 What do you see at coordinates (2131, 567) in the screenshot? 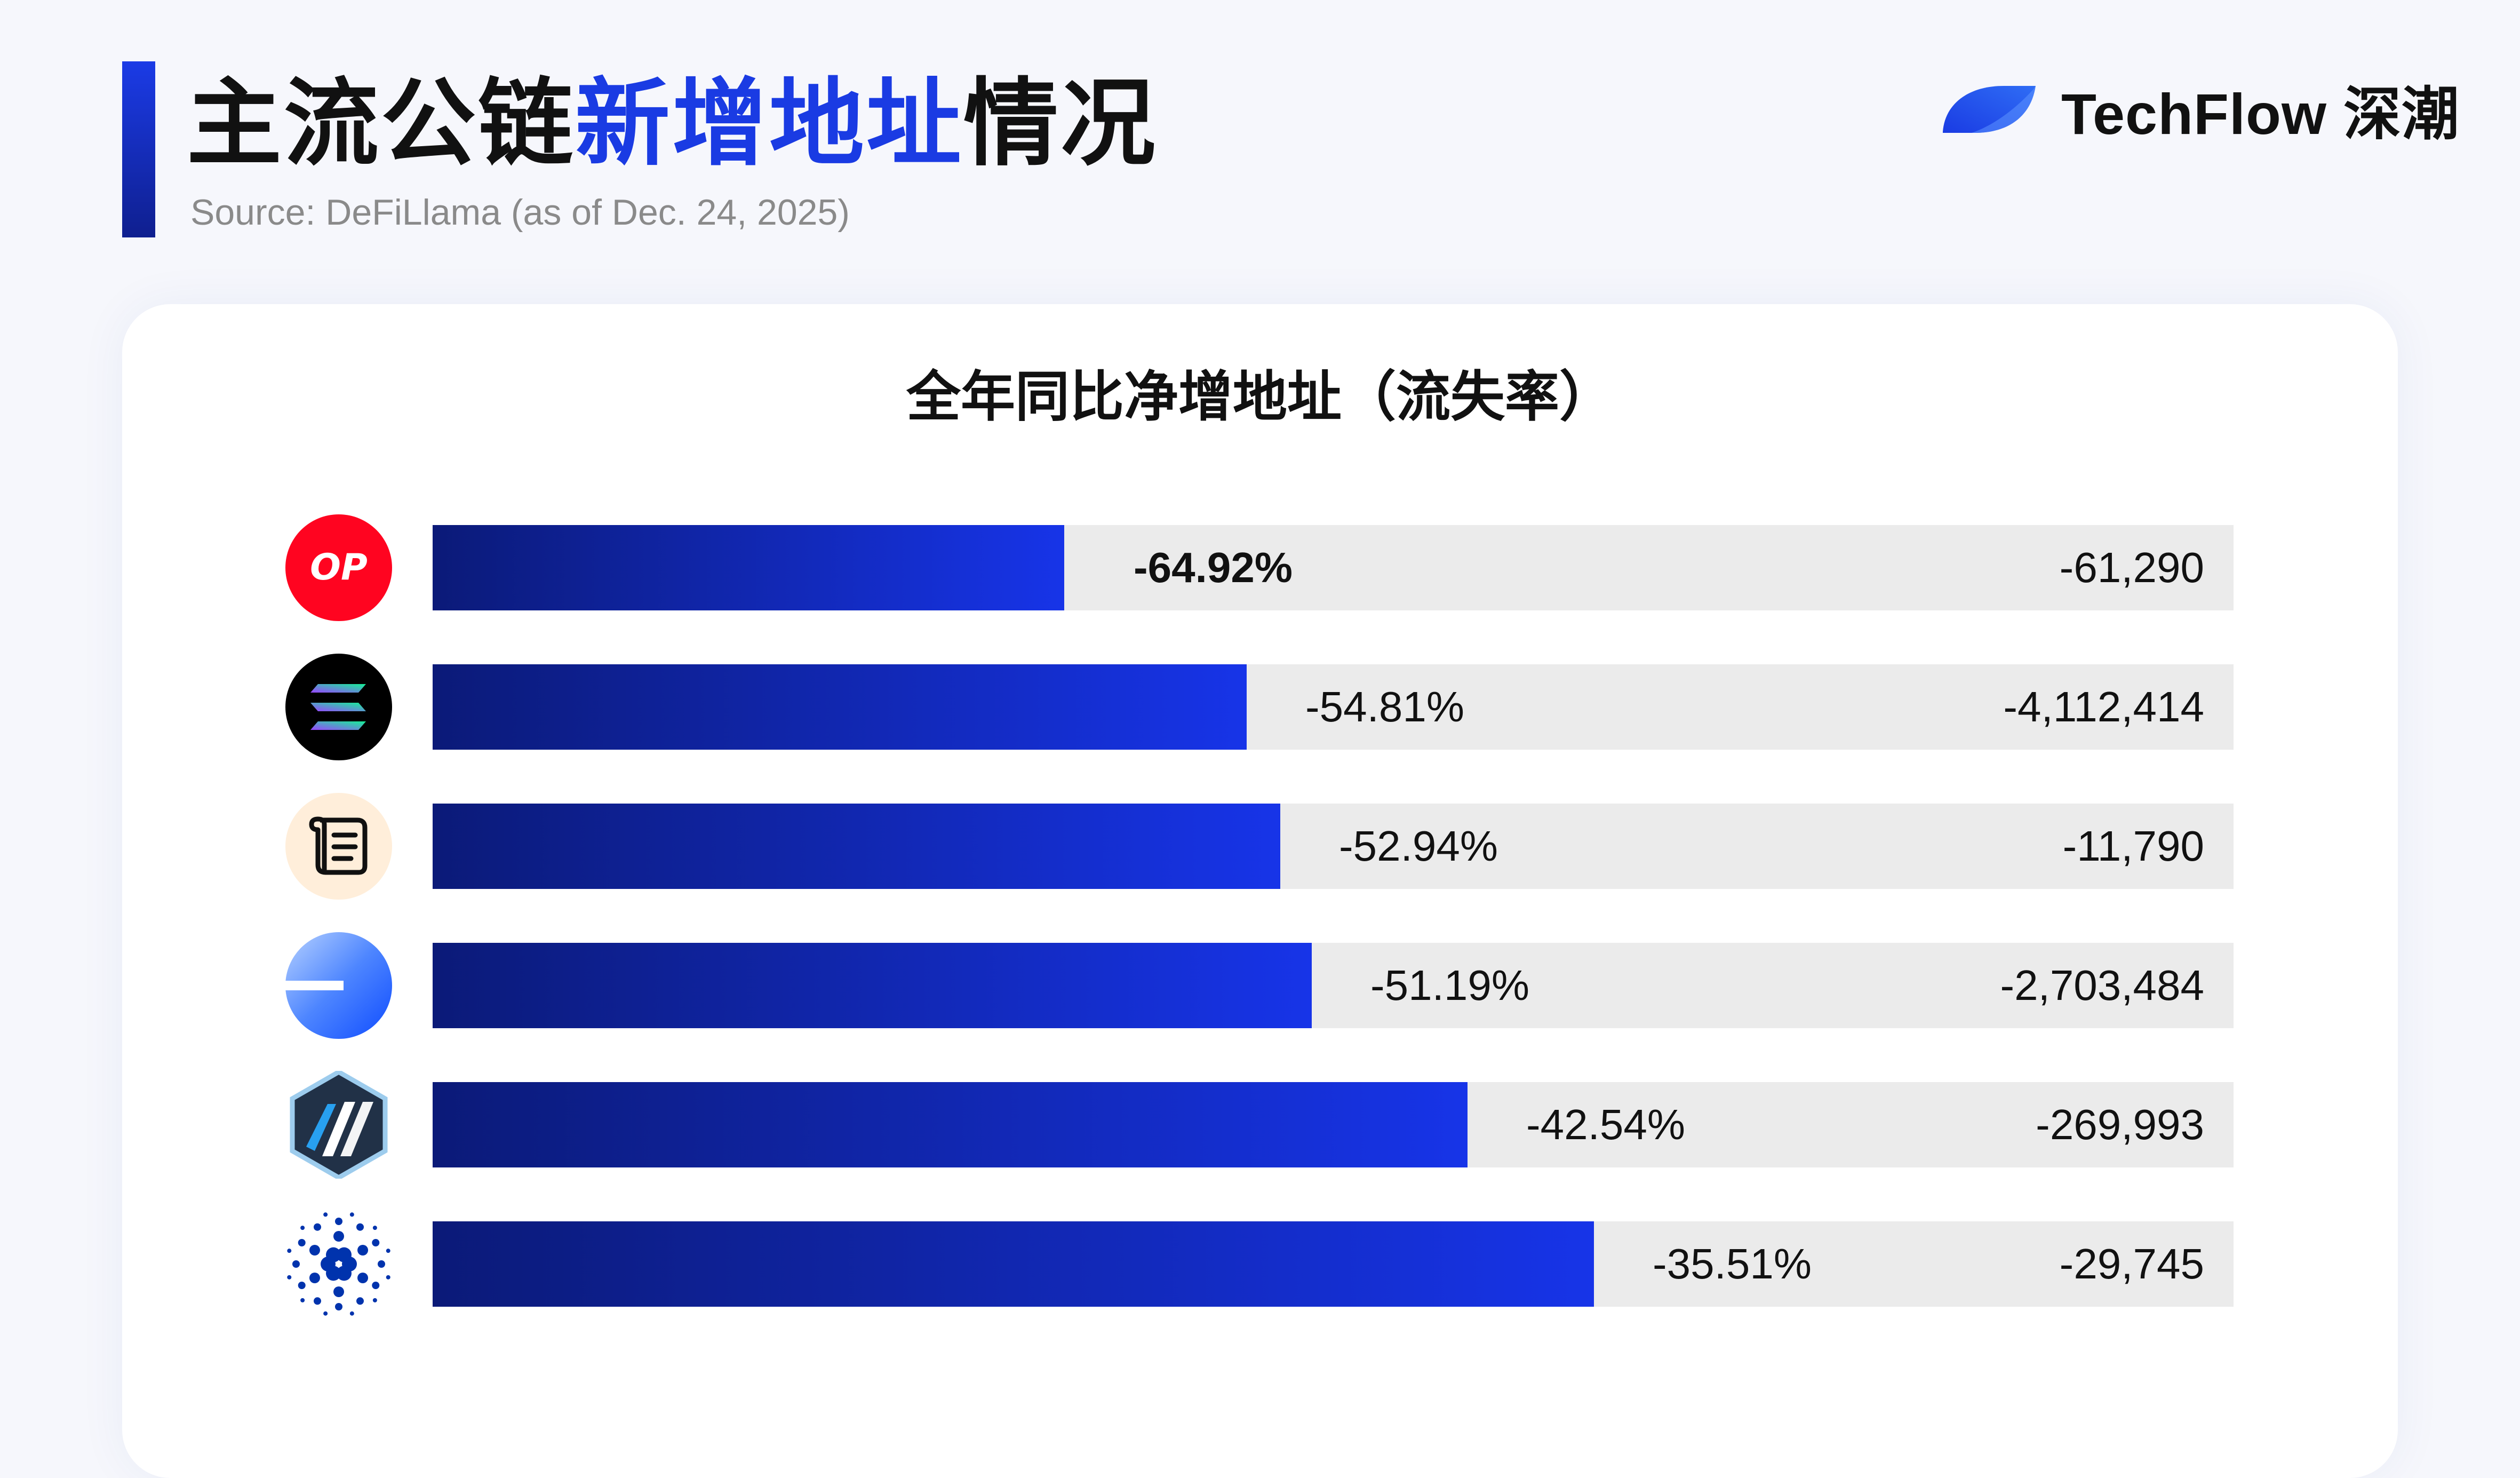
I see `count-label: -61,290` at bounding box center [2131, 567].